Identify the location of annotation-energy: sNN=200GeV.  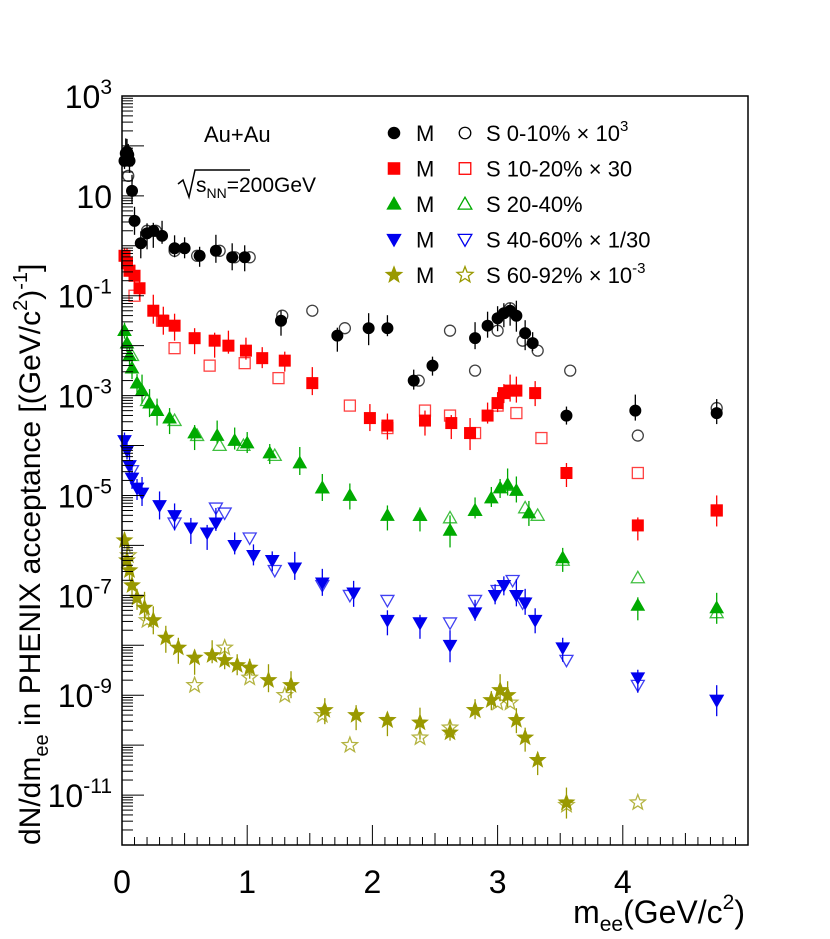
(246, 185).